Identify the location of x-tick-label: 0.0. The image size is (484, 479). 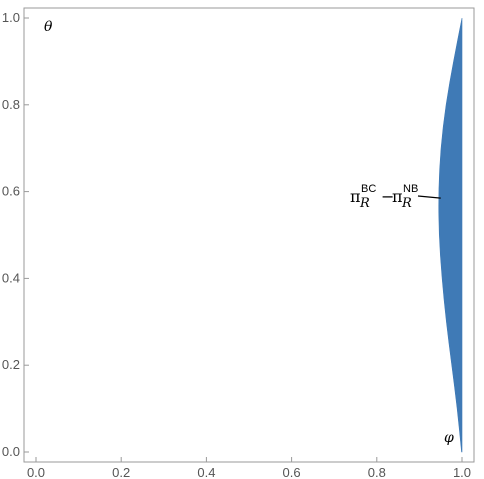
(36, 472).